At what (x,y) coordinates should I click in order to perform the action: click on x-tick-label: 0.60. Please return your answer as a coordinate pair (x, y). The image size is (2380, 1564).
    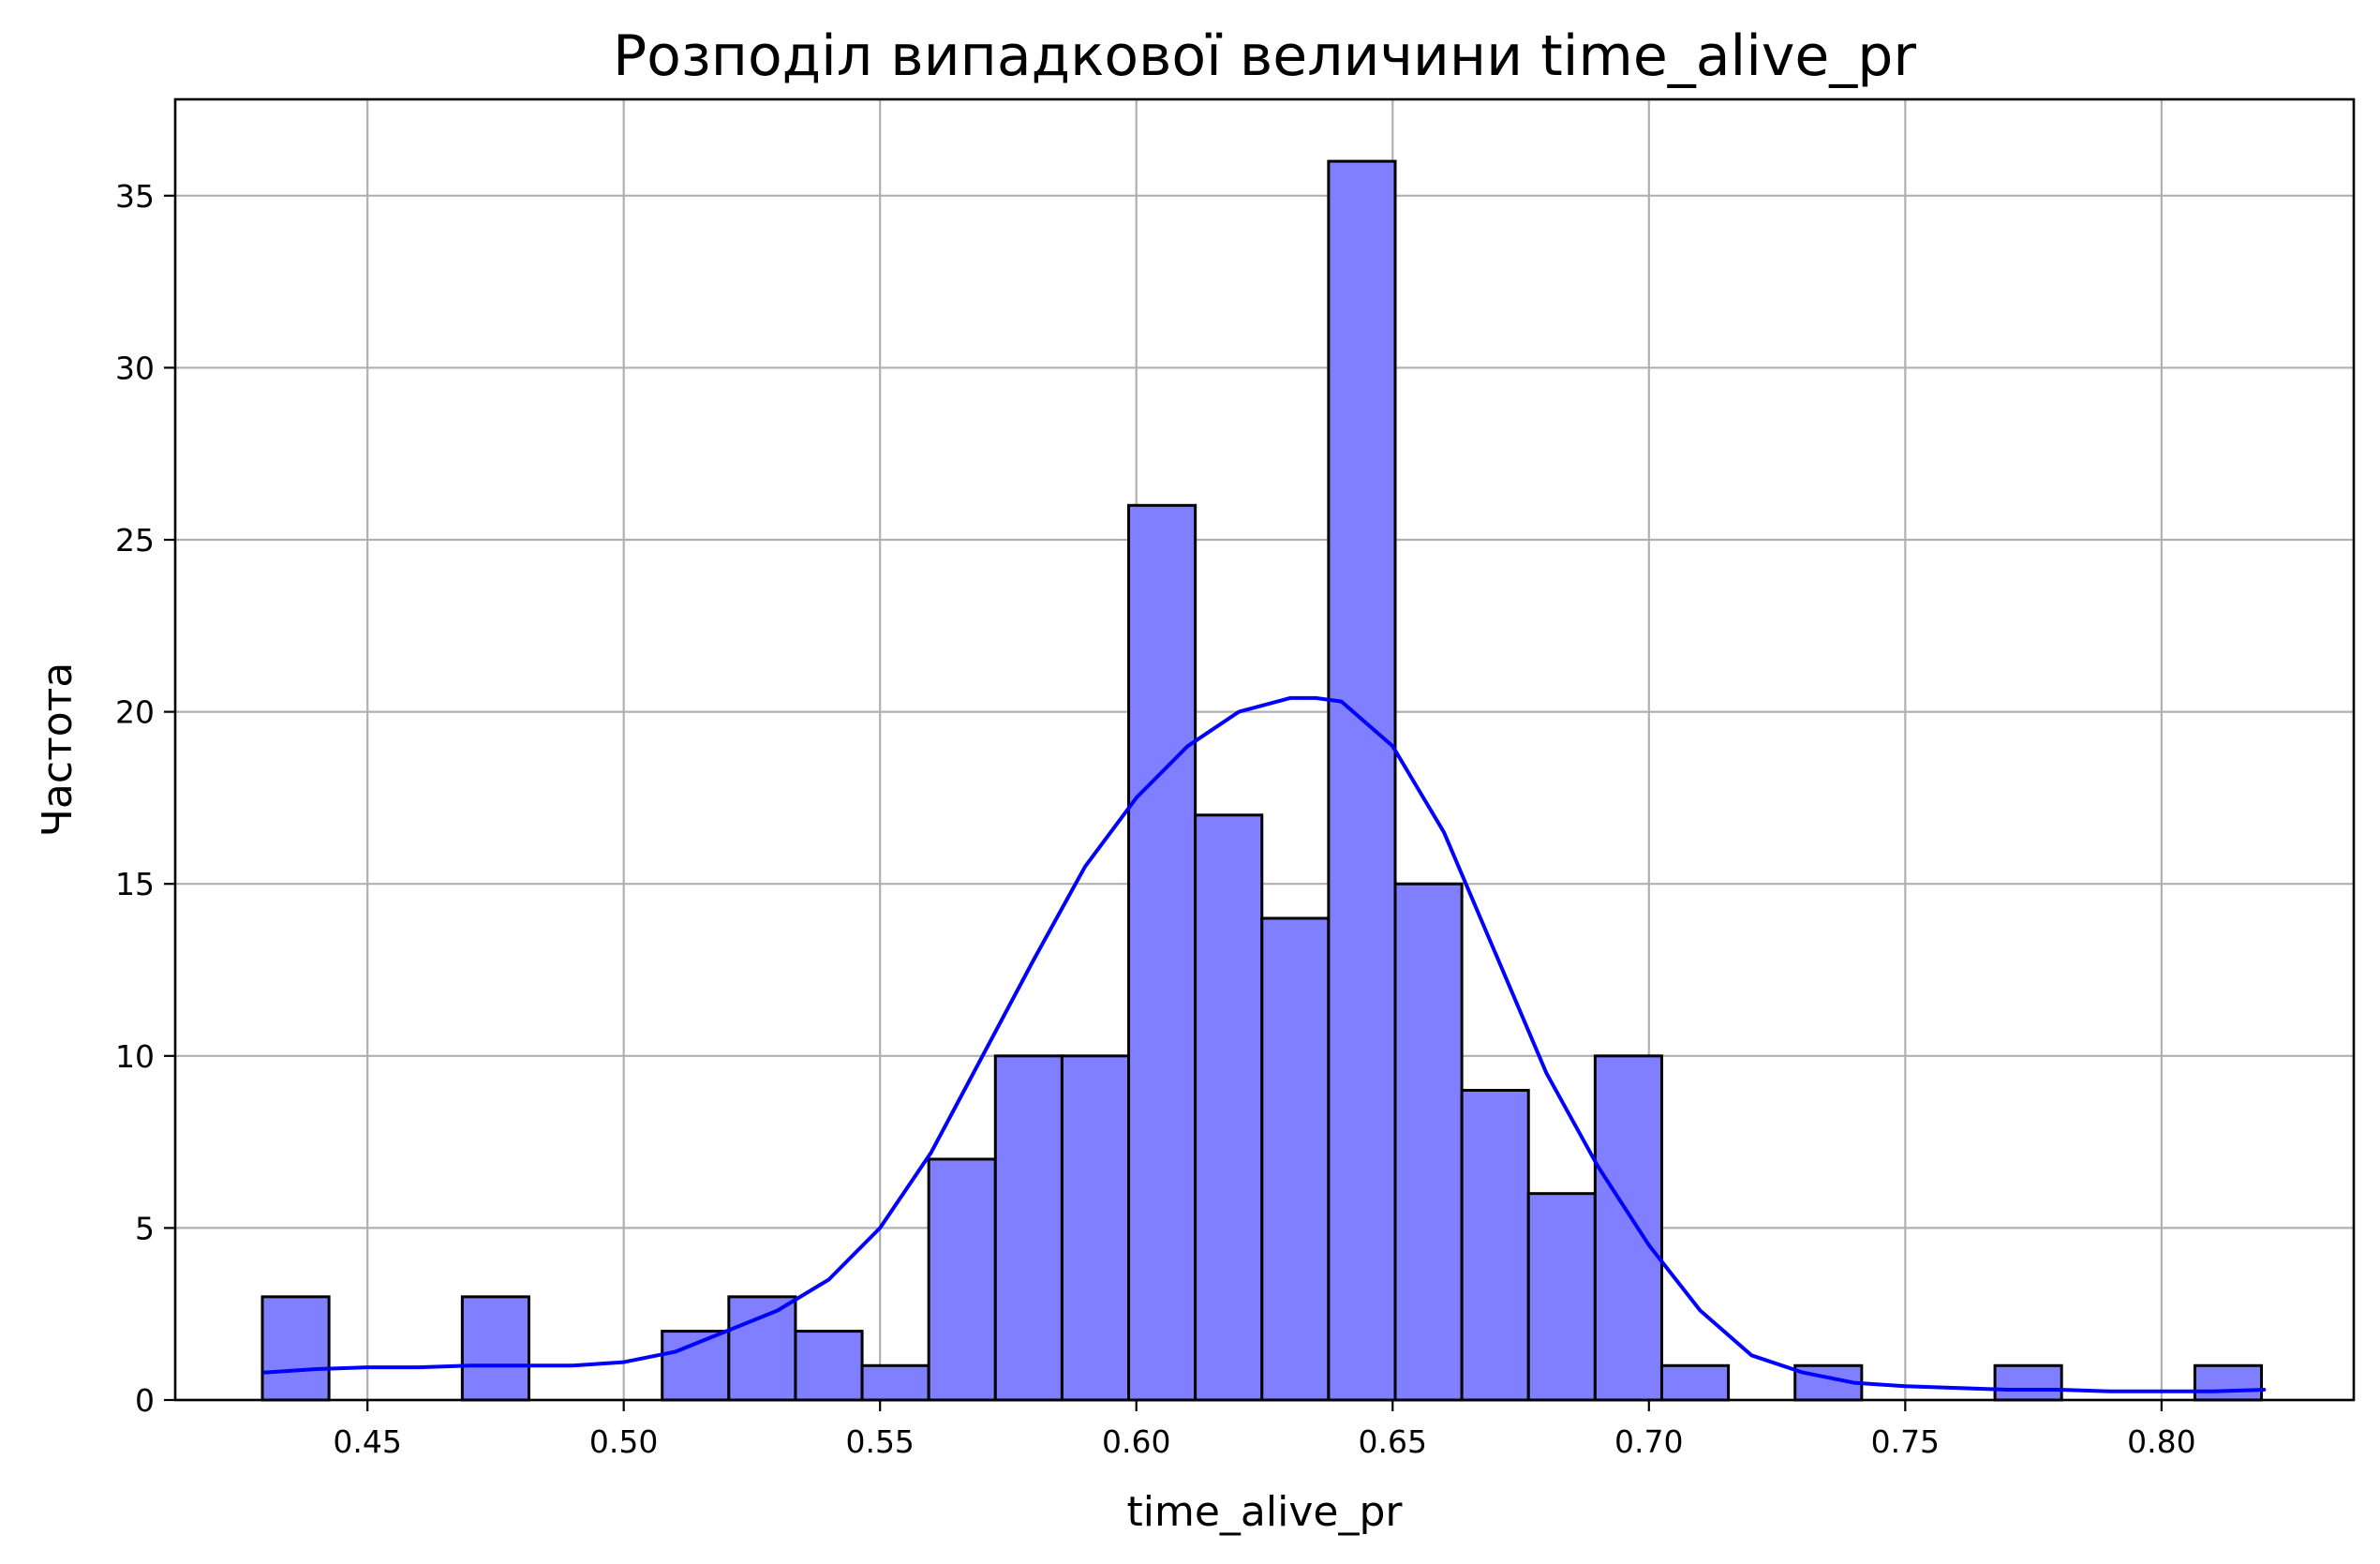
    Looking at the image, I should click on (1136, 1441).